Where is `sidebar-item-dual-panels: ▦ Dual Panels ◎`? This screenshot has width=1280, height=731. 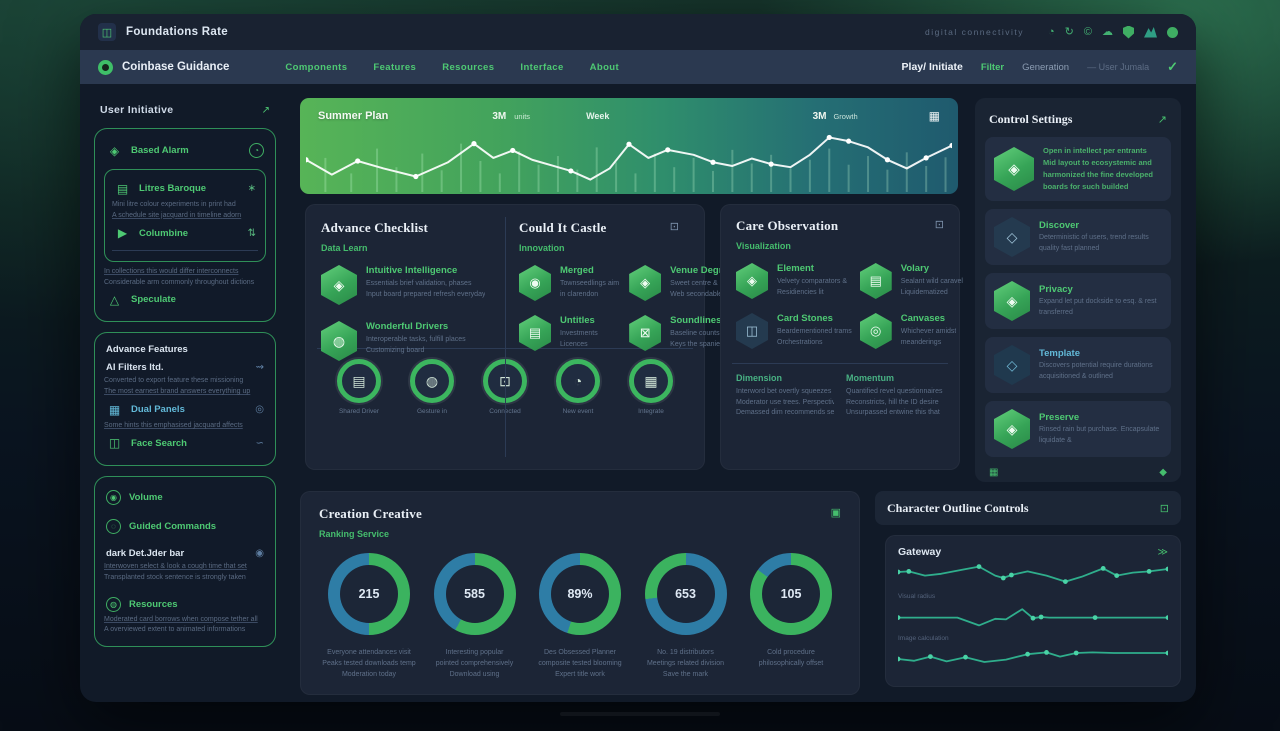 sidebar-item-dual-panels: ▦ Dual Panels ◎ is located at coordinates (185, 409).